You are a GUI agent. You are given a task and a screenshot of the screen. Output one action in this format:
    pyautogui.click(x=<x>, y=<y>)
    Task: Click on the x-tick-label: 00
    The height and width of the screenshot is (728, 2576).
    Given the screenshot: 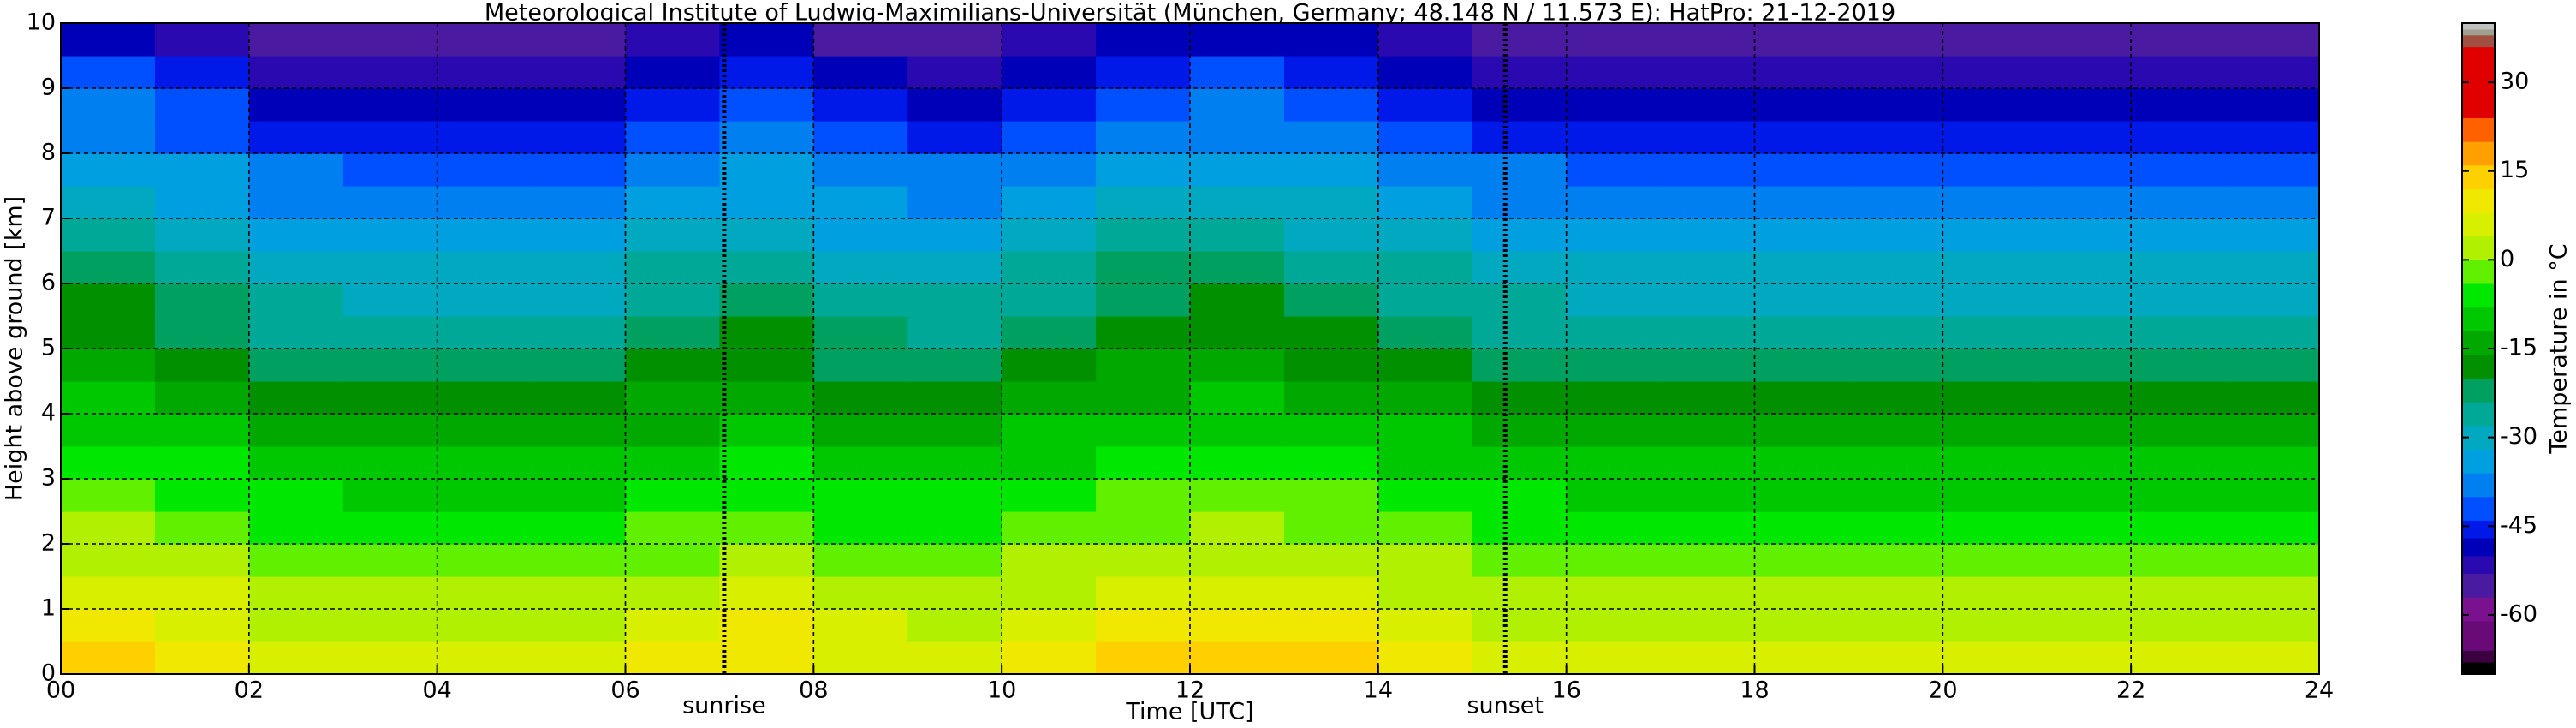 What is the action you would take?
    pyautogui.click(x=60, y=690)
    